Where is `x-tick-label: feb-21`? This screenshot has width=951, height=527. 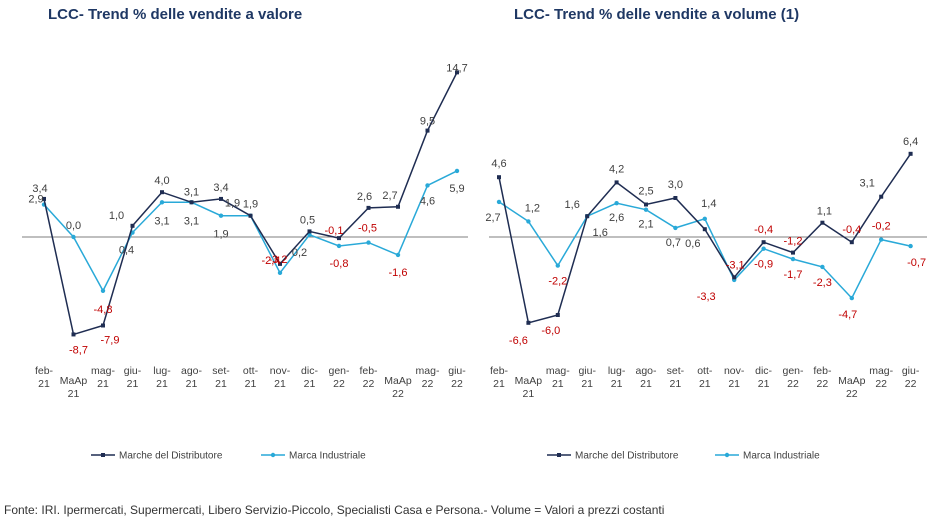
x-tick-label: feb-21 is located at coordinates (44, 377).